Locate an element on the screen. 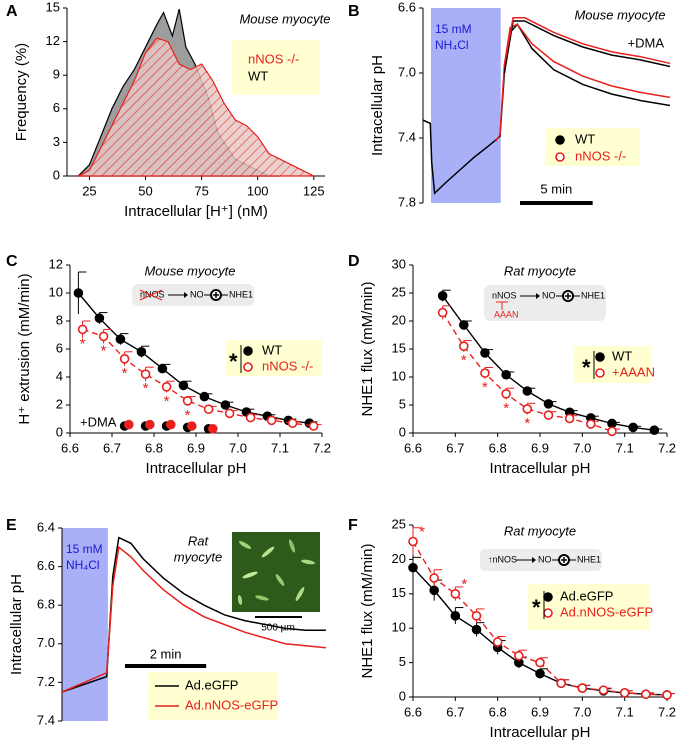  legend-label: Ad.eGFP is located at coordinates (211, 684).